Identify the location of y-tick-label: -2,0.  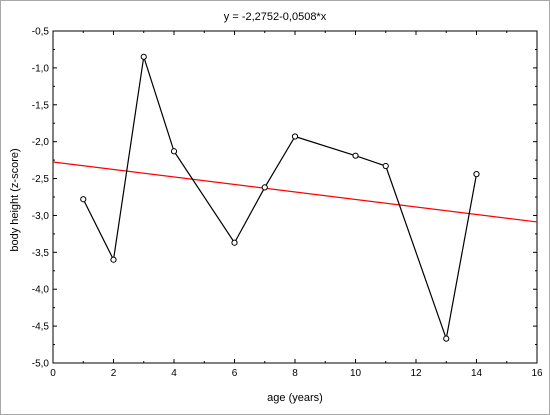
(41, 142).